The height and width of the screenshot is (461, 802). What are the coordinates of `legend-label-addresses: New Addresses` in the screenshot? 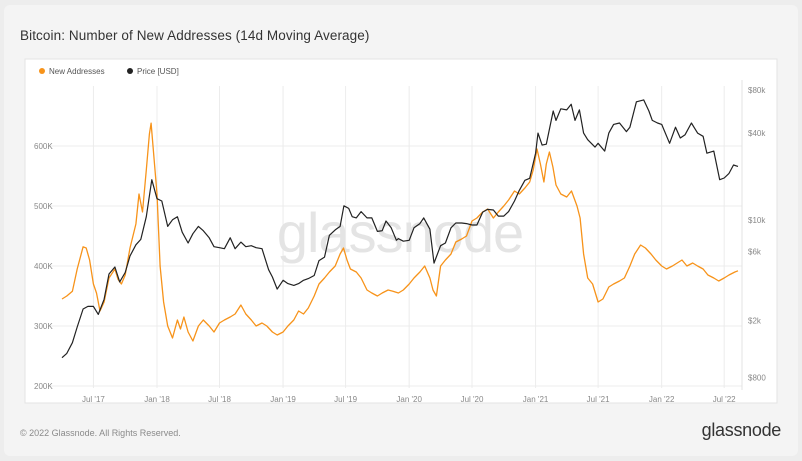 It's located at (77, 71).